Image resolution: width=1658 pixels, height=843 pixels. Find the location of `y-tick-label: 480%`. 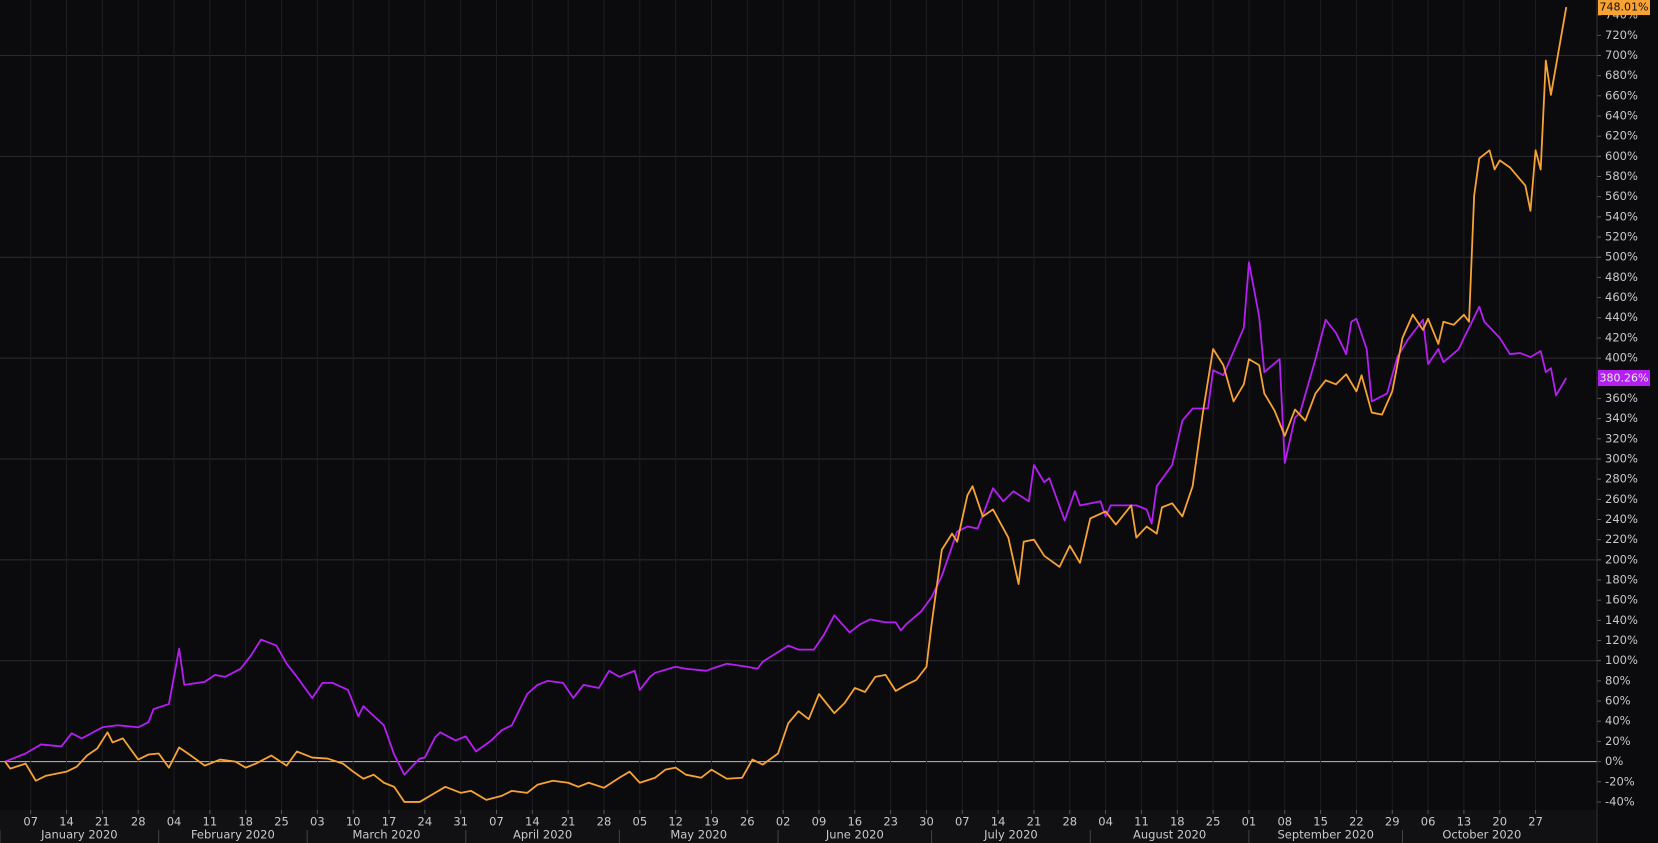

y-tick-label: 480% is located at coordinates (1621, 277).